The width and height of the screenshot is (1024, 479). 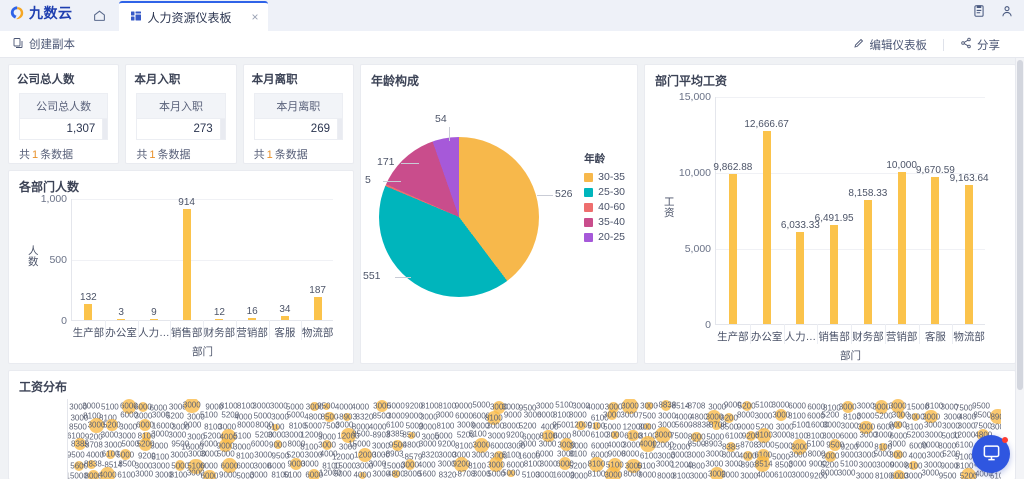 What do you see at coordinates (991, 454) in the screenshot?
I see `chat-support-button` at bounding box center [991, 454].